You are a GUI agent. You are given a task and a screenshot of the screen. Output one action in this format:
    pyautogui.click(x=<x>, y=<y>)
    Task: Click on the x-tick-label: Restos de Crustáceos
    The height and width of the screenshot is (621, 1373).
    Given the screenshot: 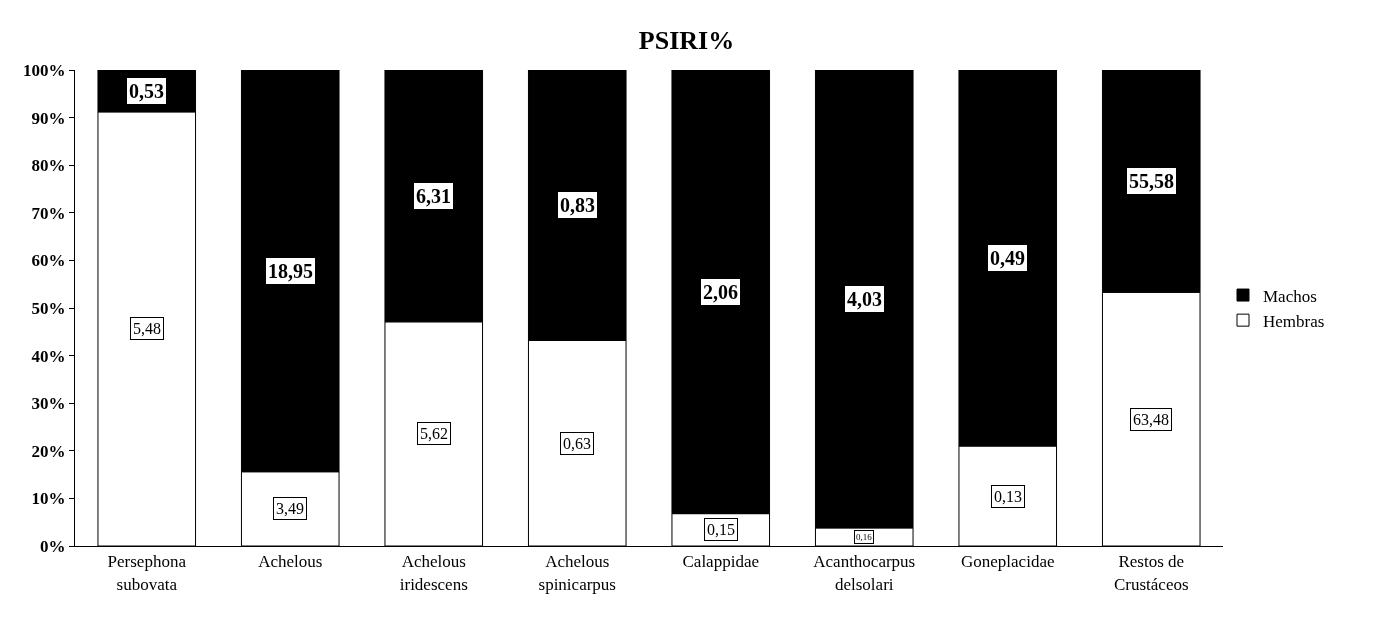 What is the action you would take?
    pyautogui.click(x=1151, y=573)
    